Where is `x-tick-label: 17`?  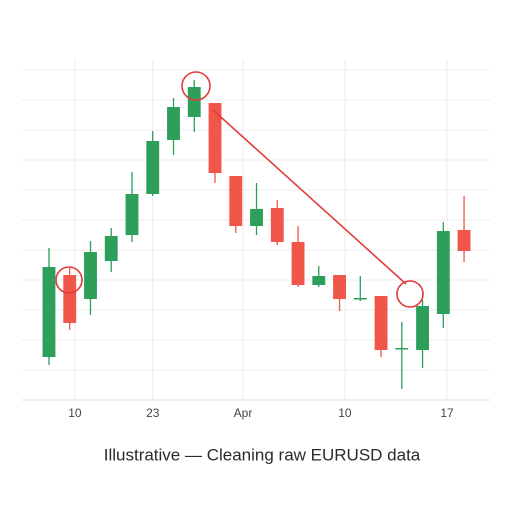
x-tick-label: 17 is located at coordinates (447, 413).